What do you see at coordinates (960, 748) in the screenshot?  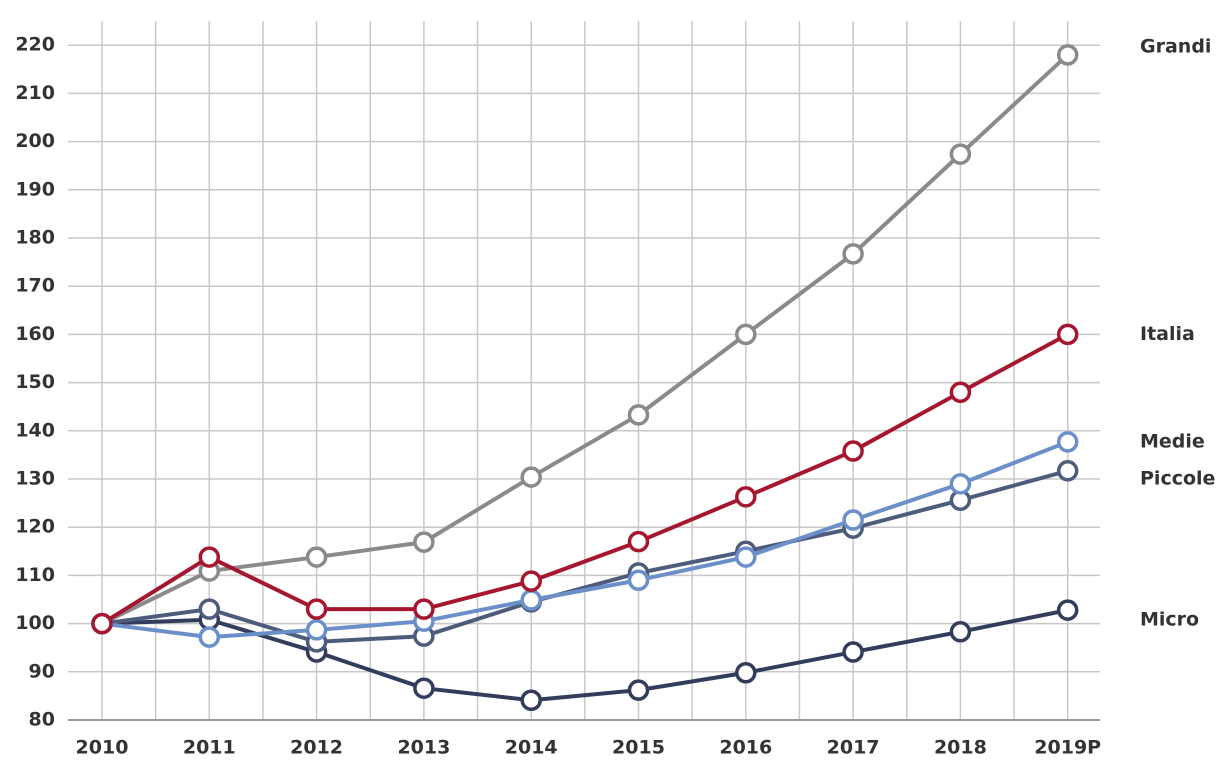 I see `x-tick-label: 2018` at bounding box center [960, 748].